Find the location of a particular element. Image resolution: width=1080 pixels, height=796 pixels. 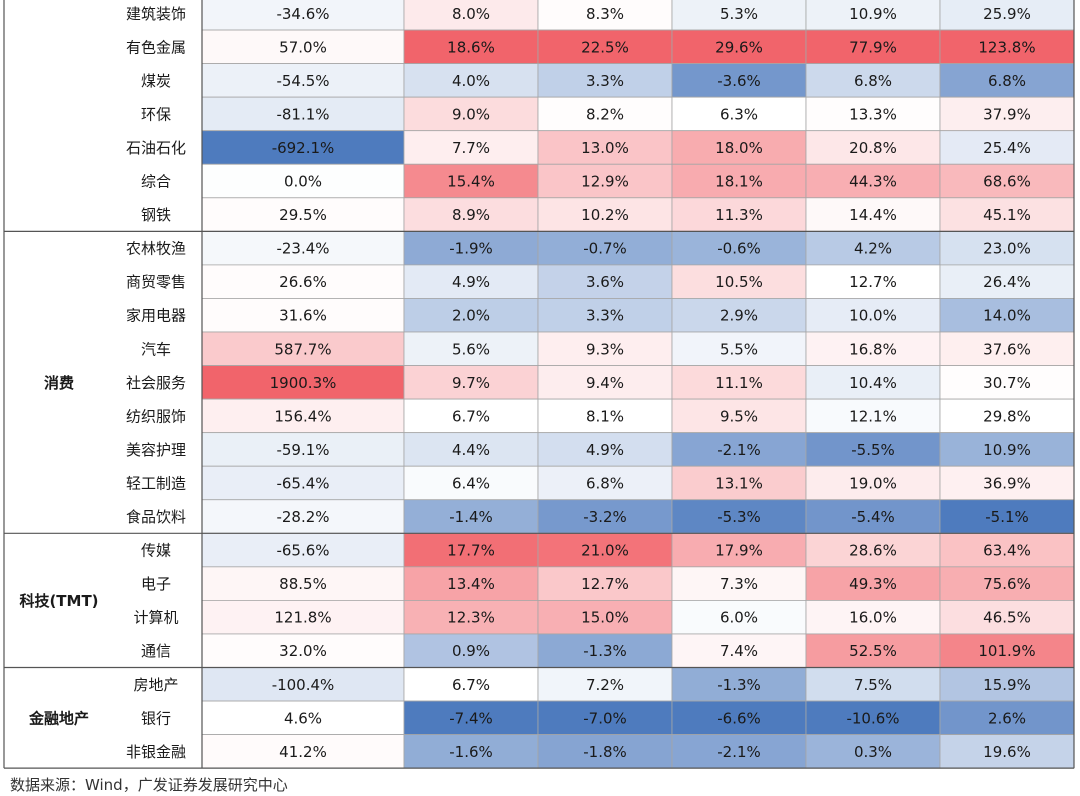

cell-value: -5.1% is located at coordinates (1007, 517).